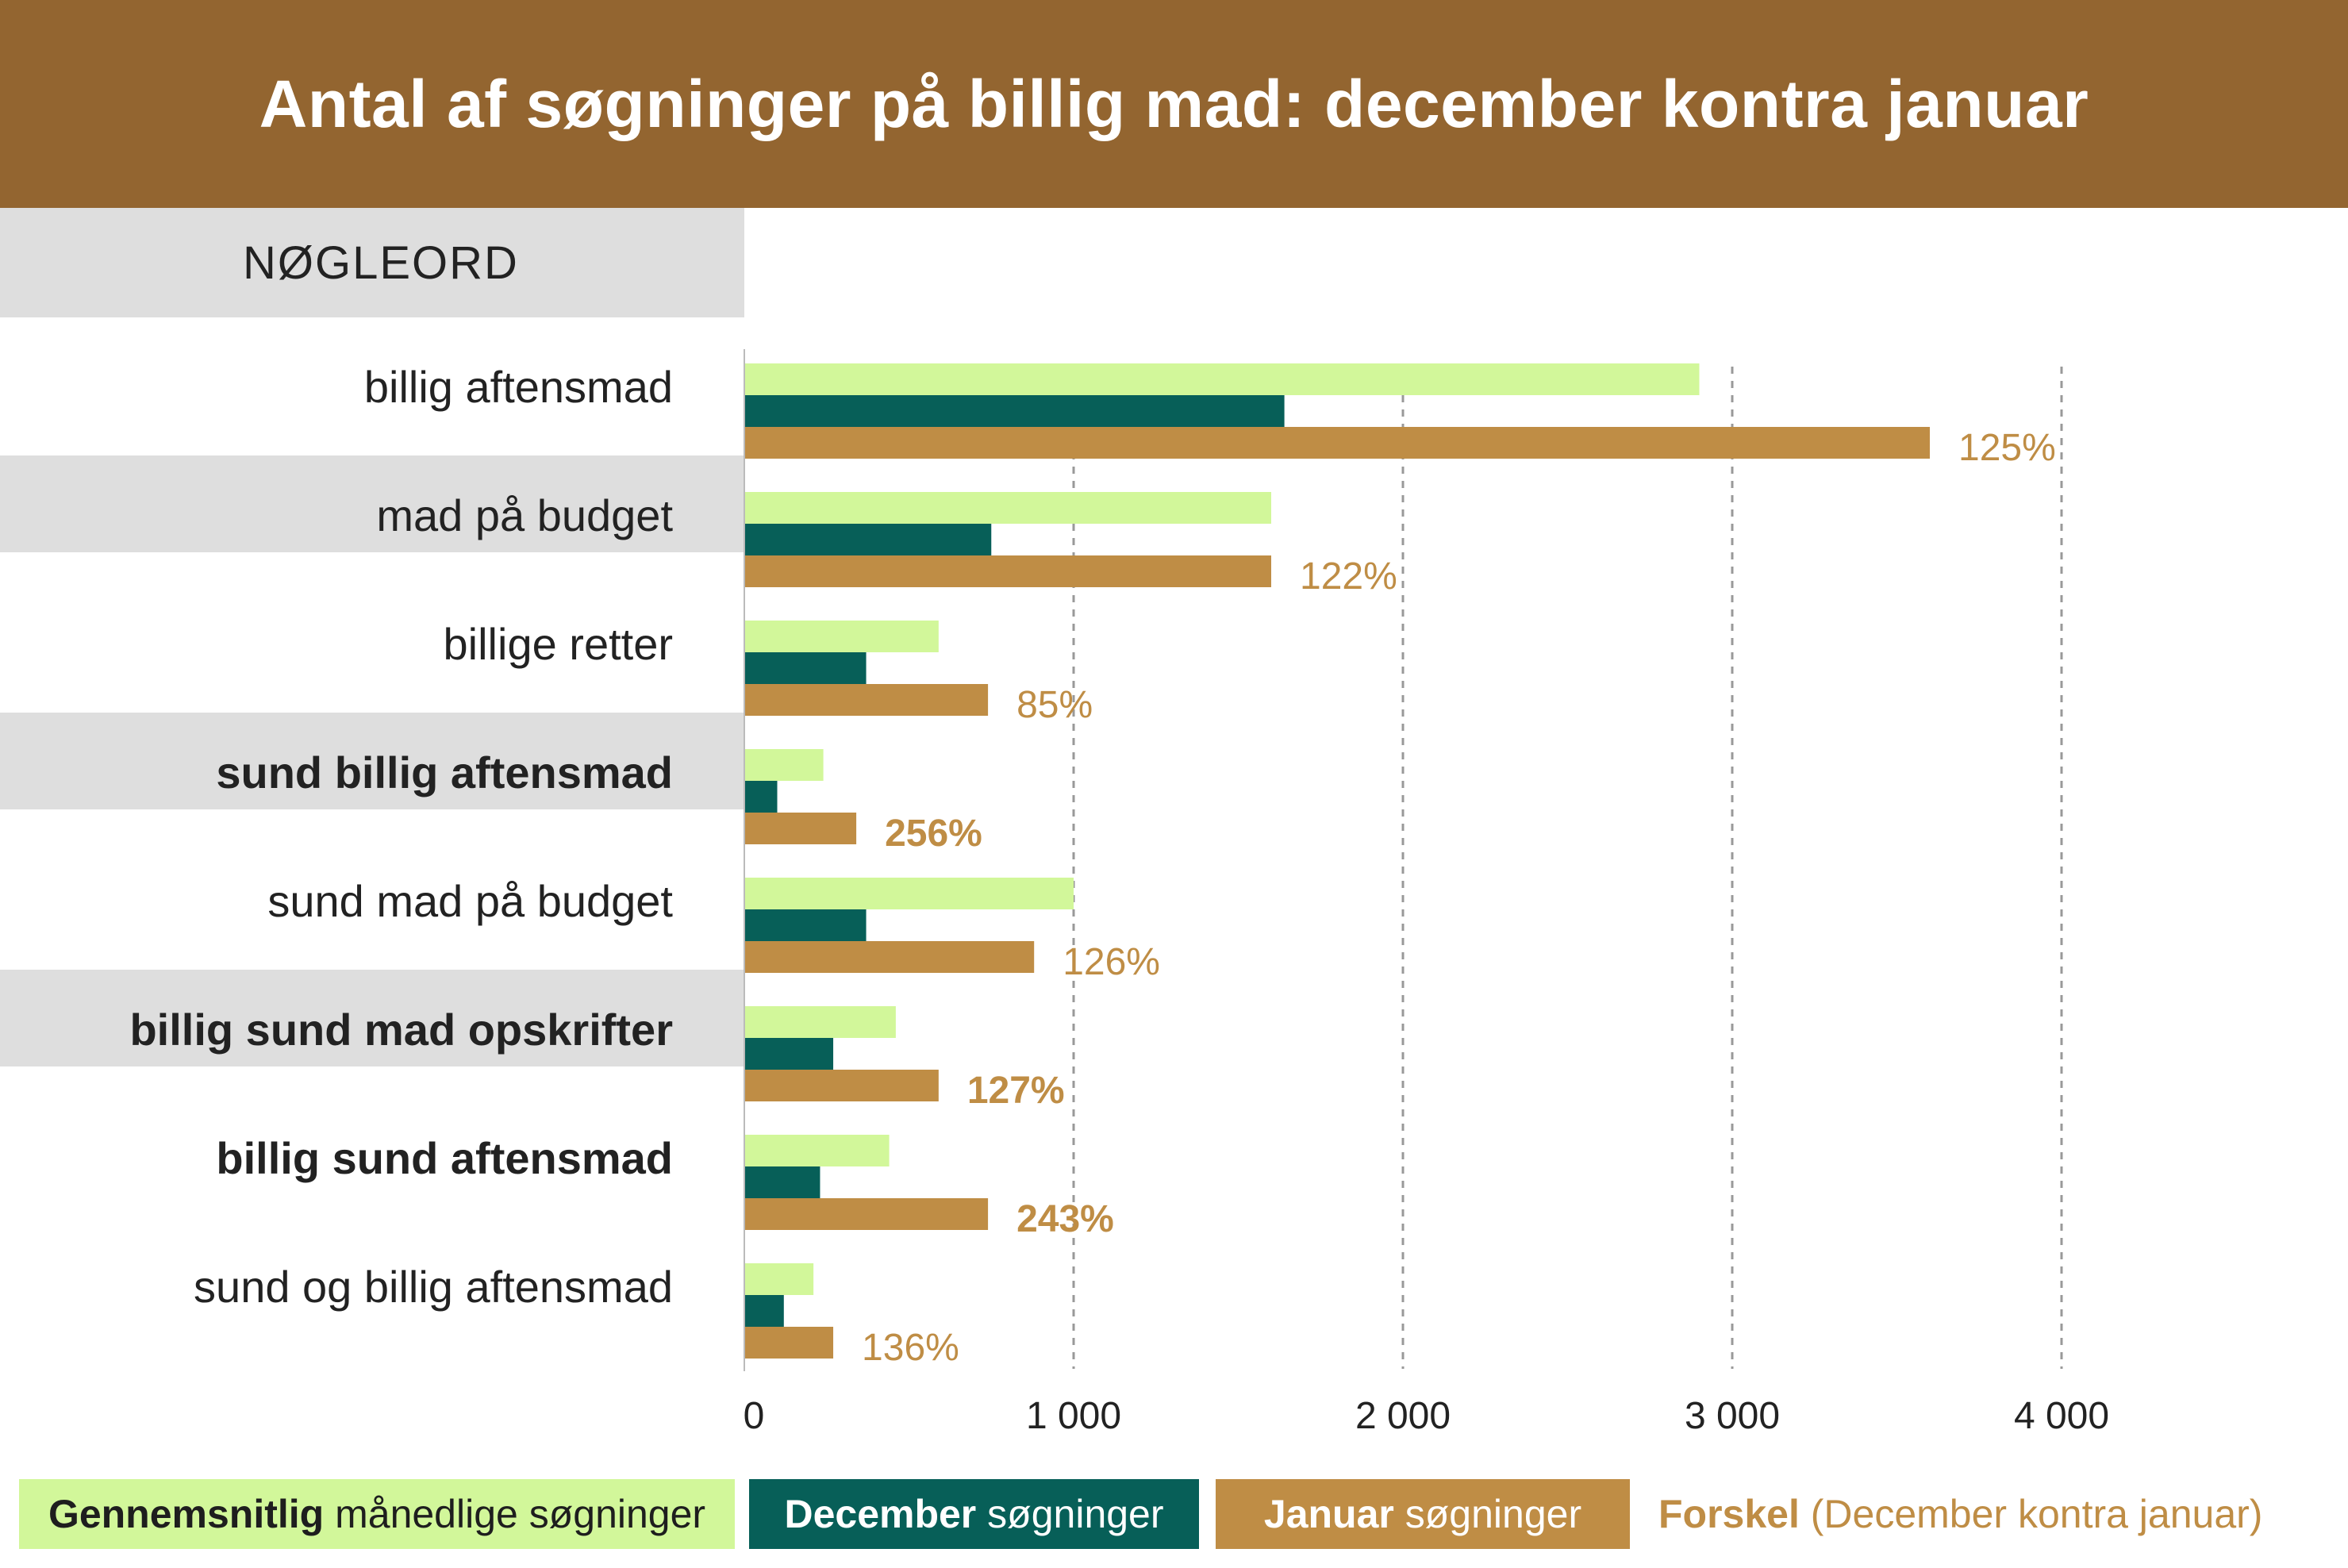  I want to click on difference-label: 243%, so click(1065, 1219).